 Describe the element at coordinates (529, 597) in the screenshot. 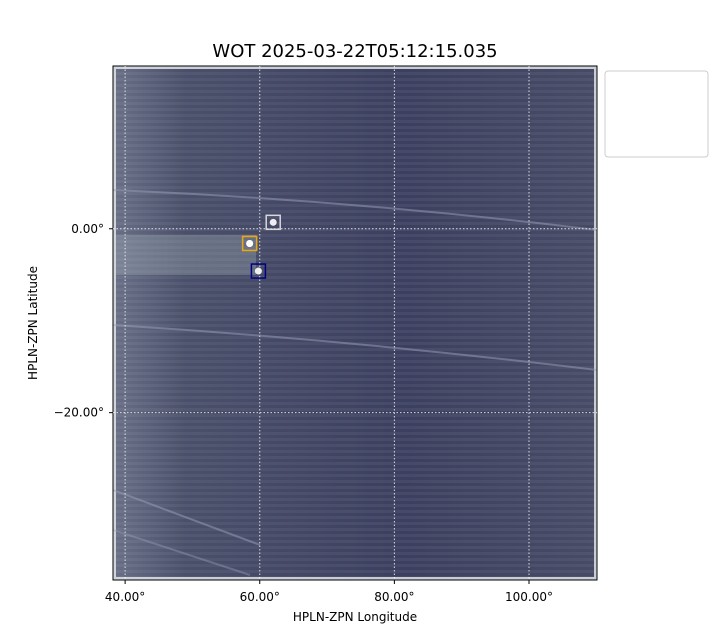

I see `x-tick-label: 100.00°` at that location.